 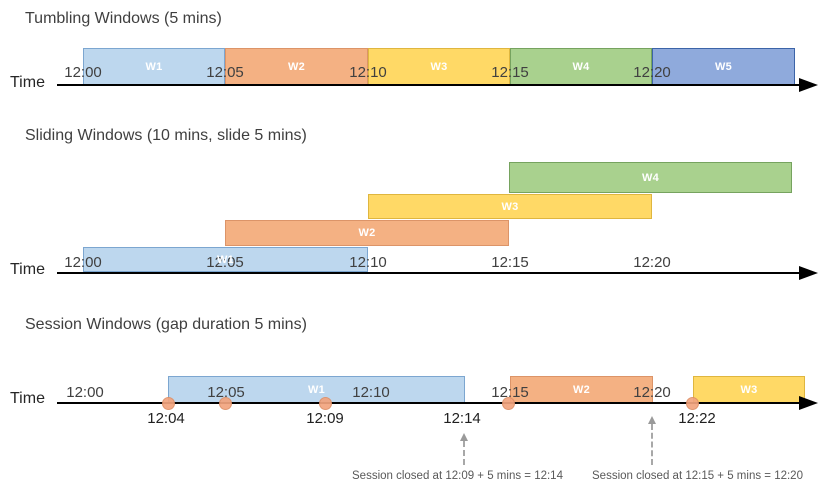 What do you see at coordinates (123, 18) in the screenshot?
I see `section-title: Tumbling Windows (5 mins)` at bounding box center [123, 18].